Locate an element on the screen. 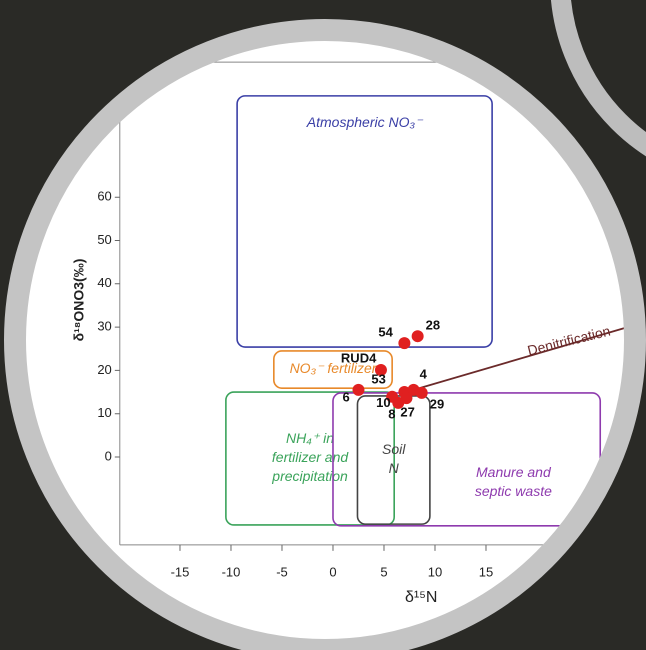 This screenshot has height=650, width=646. arrow is located at coordinates (519, 359).